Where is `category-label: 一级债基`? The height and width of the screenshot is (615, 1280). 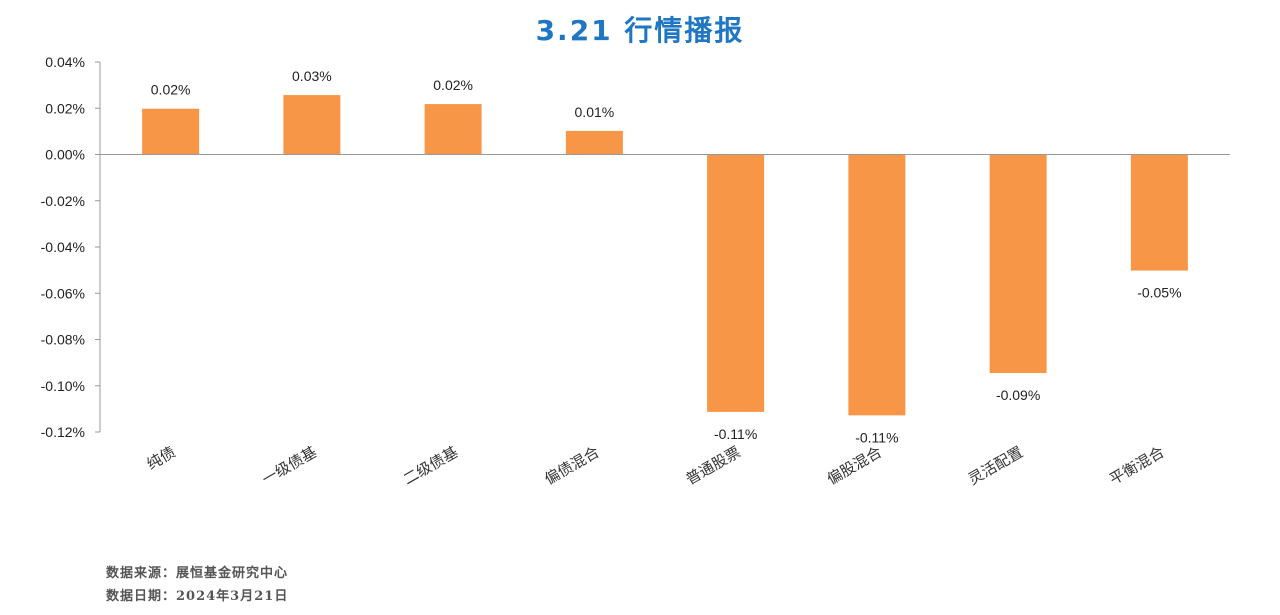 category-label: 一级债基 is located at coordinates (289, 466).